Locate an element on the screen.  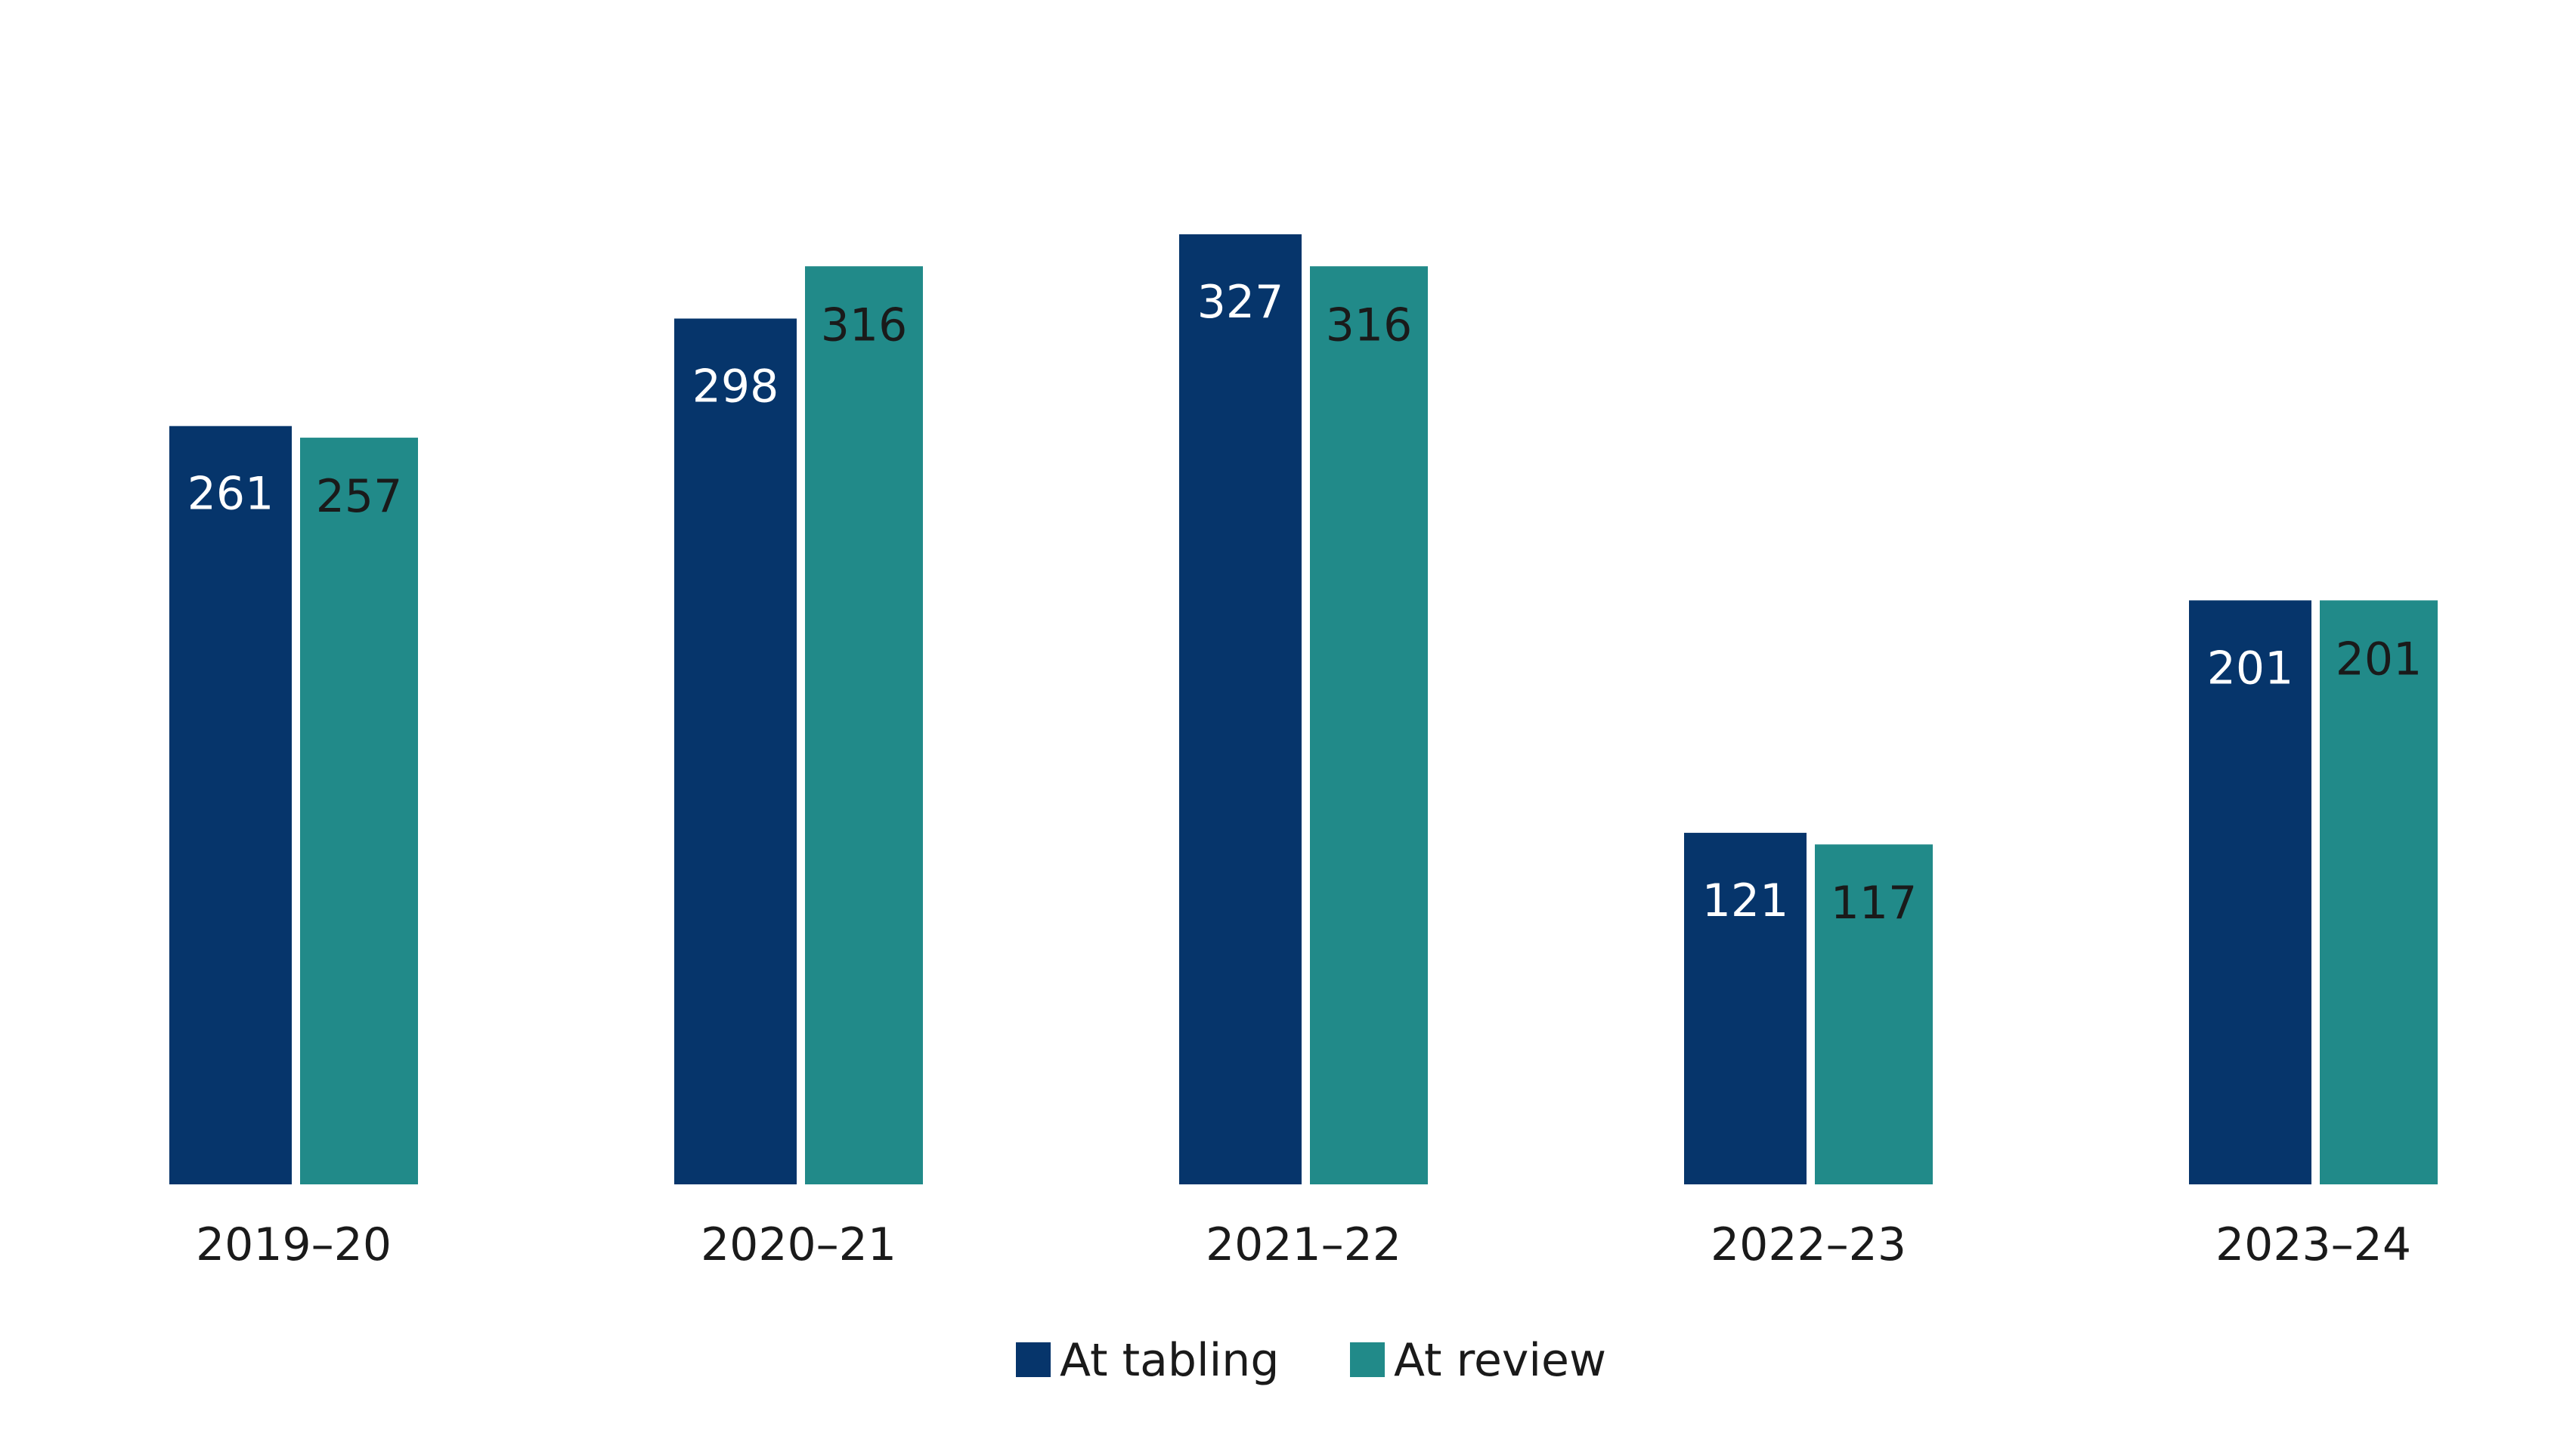
x-tick-label-2: 2021–22 is located at coordinates (1303, 1244).